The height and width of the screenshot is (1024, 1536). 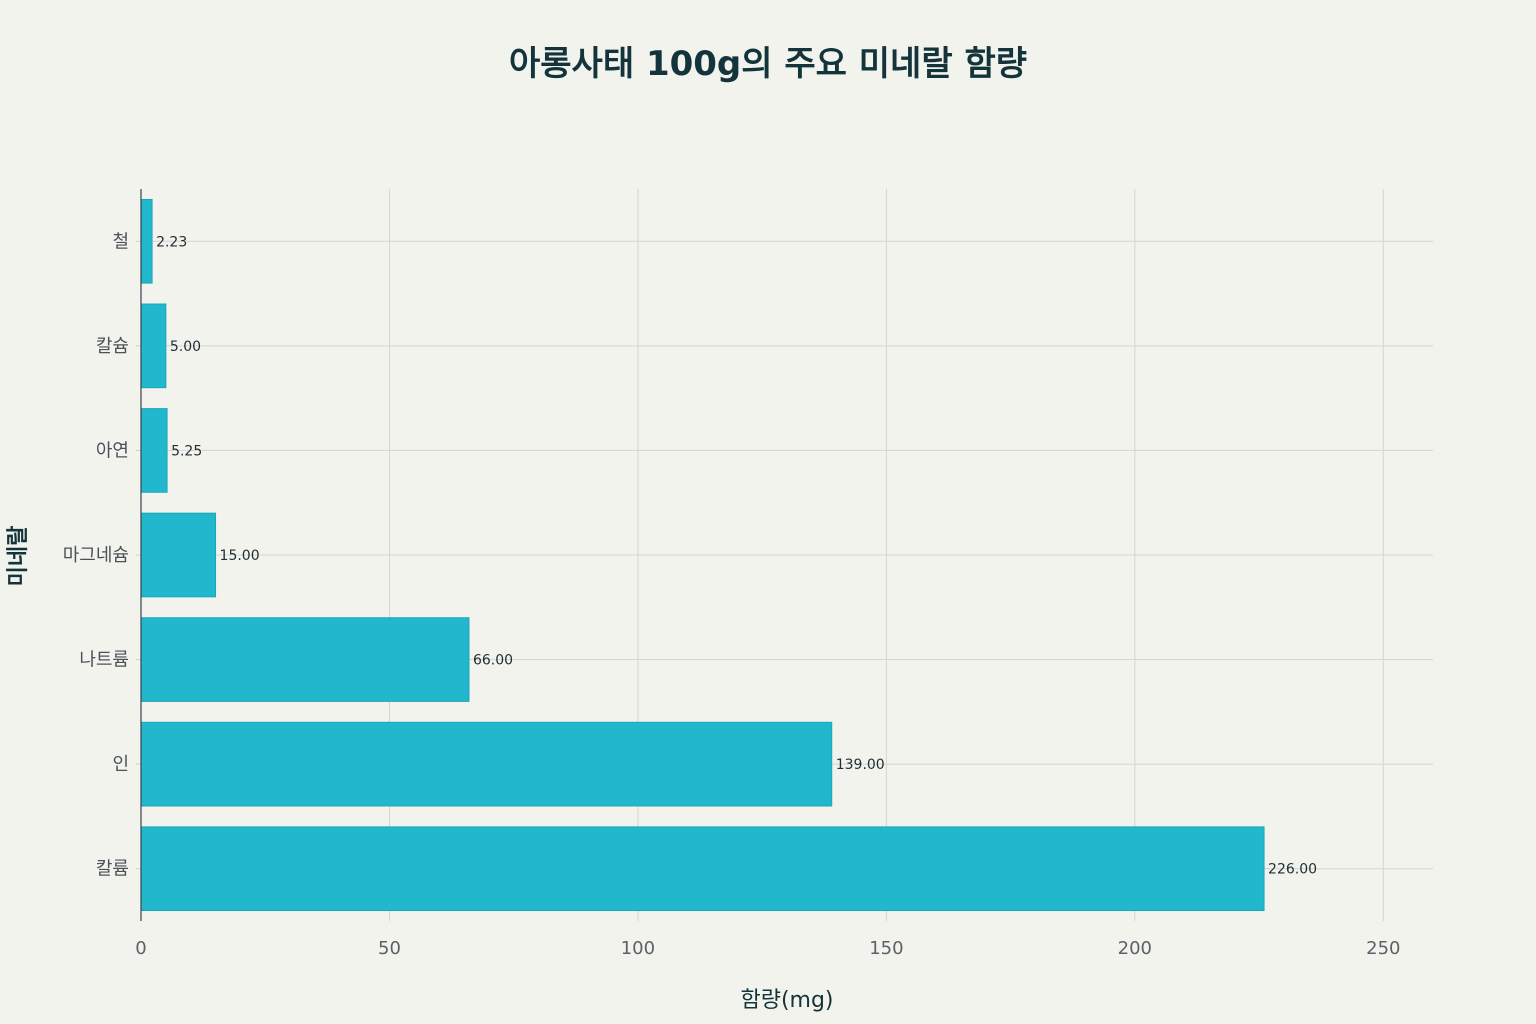 What do you see at coordinates (120, 241) in the screenshot?
I see `category-label: 철` at bounding box center [120, 241].